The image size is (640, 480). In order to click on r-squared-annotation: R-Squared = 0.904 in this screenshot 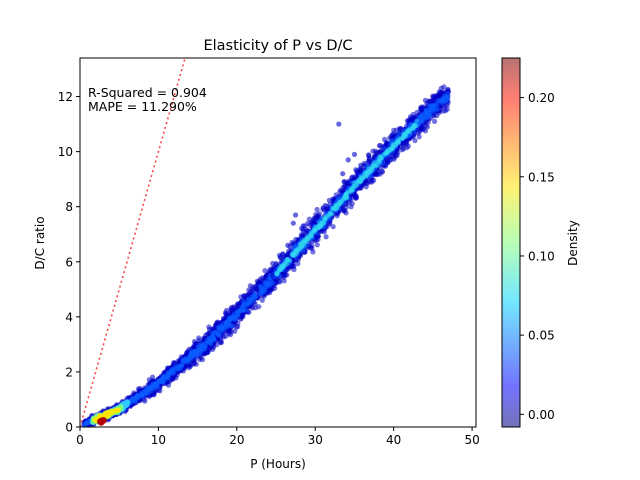, I will do `click(147, 92)`.